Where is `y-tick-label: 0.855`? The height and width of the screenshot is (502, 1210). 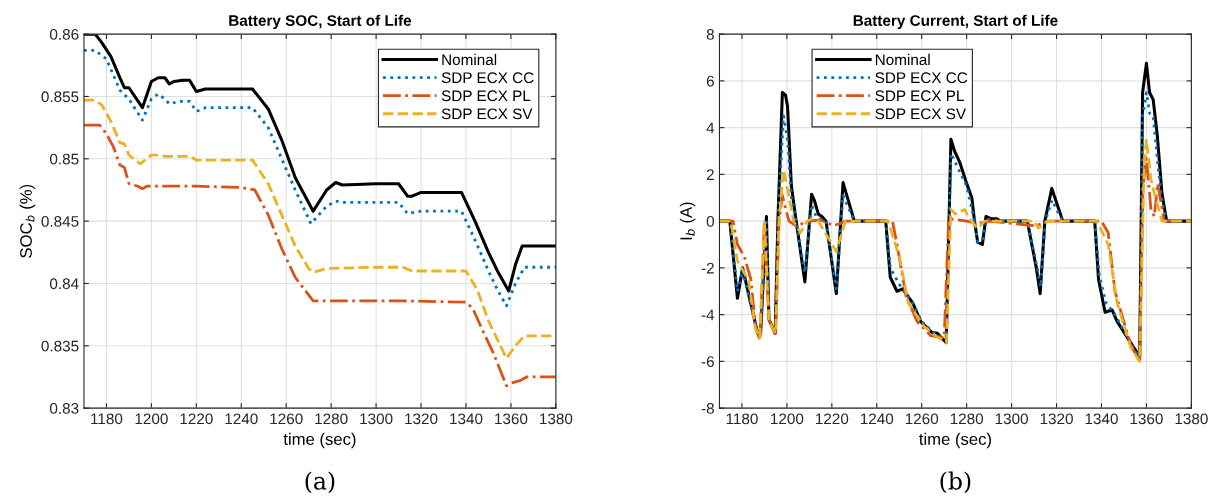 y-tick-label: 0.855 is located at coordinates (60, 97).